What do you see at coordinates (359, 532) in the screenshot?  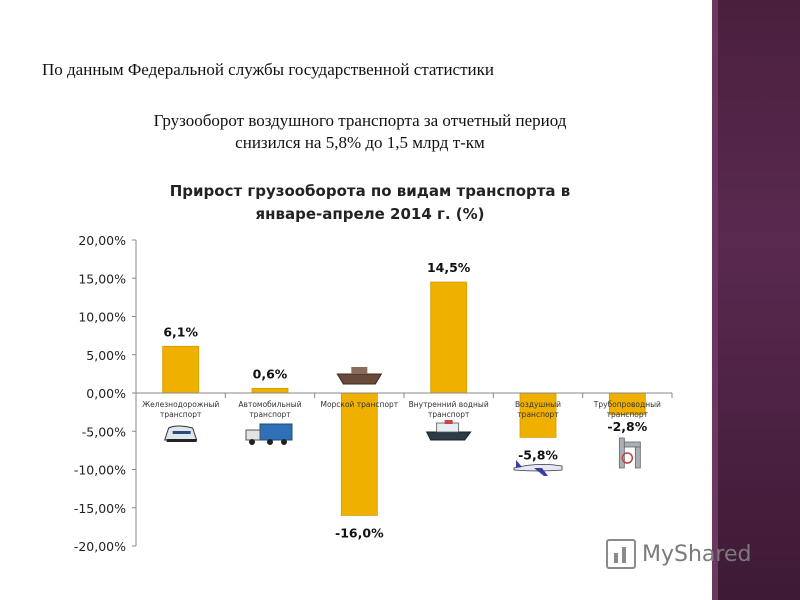 I see `data-label: -16,0%` at bounding box center [359, 532].